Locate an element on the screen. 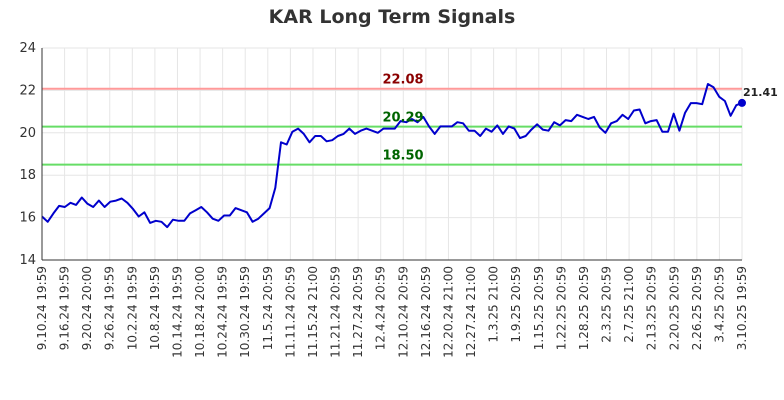 The height and width of the screenshot is (400, 784). x-tick-label: 3.10.25 19:59 is located at coordinates (742, 308).